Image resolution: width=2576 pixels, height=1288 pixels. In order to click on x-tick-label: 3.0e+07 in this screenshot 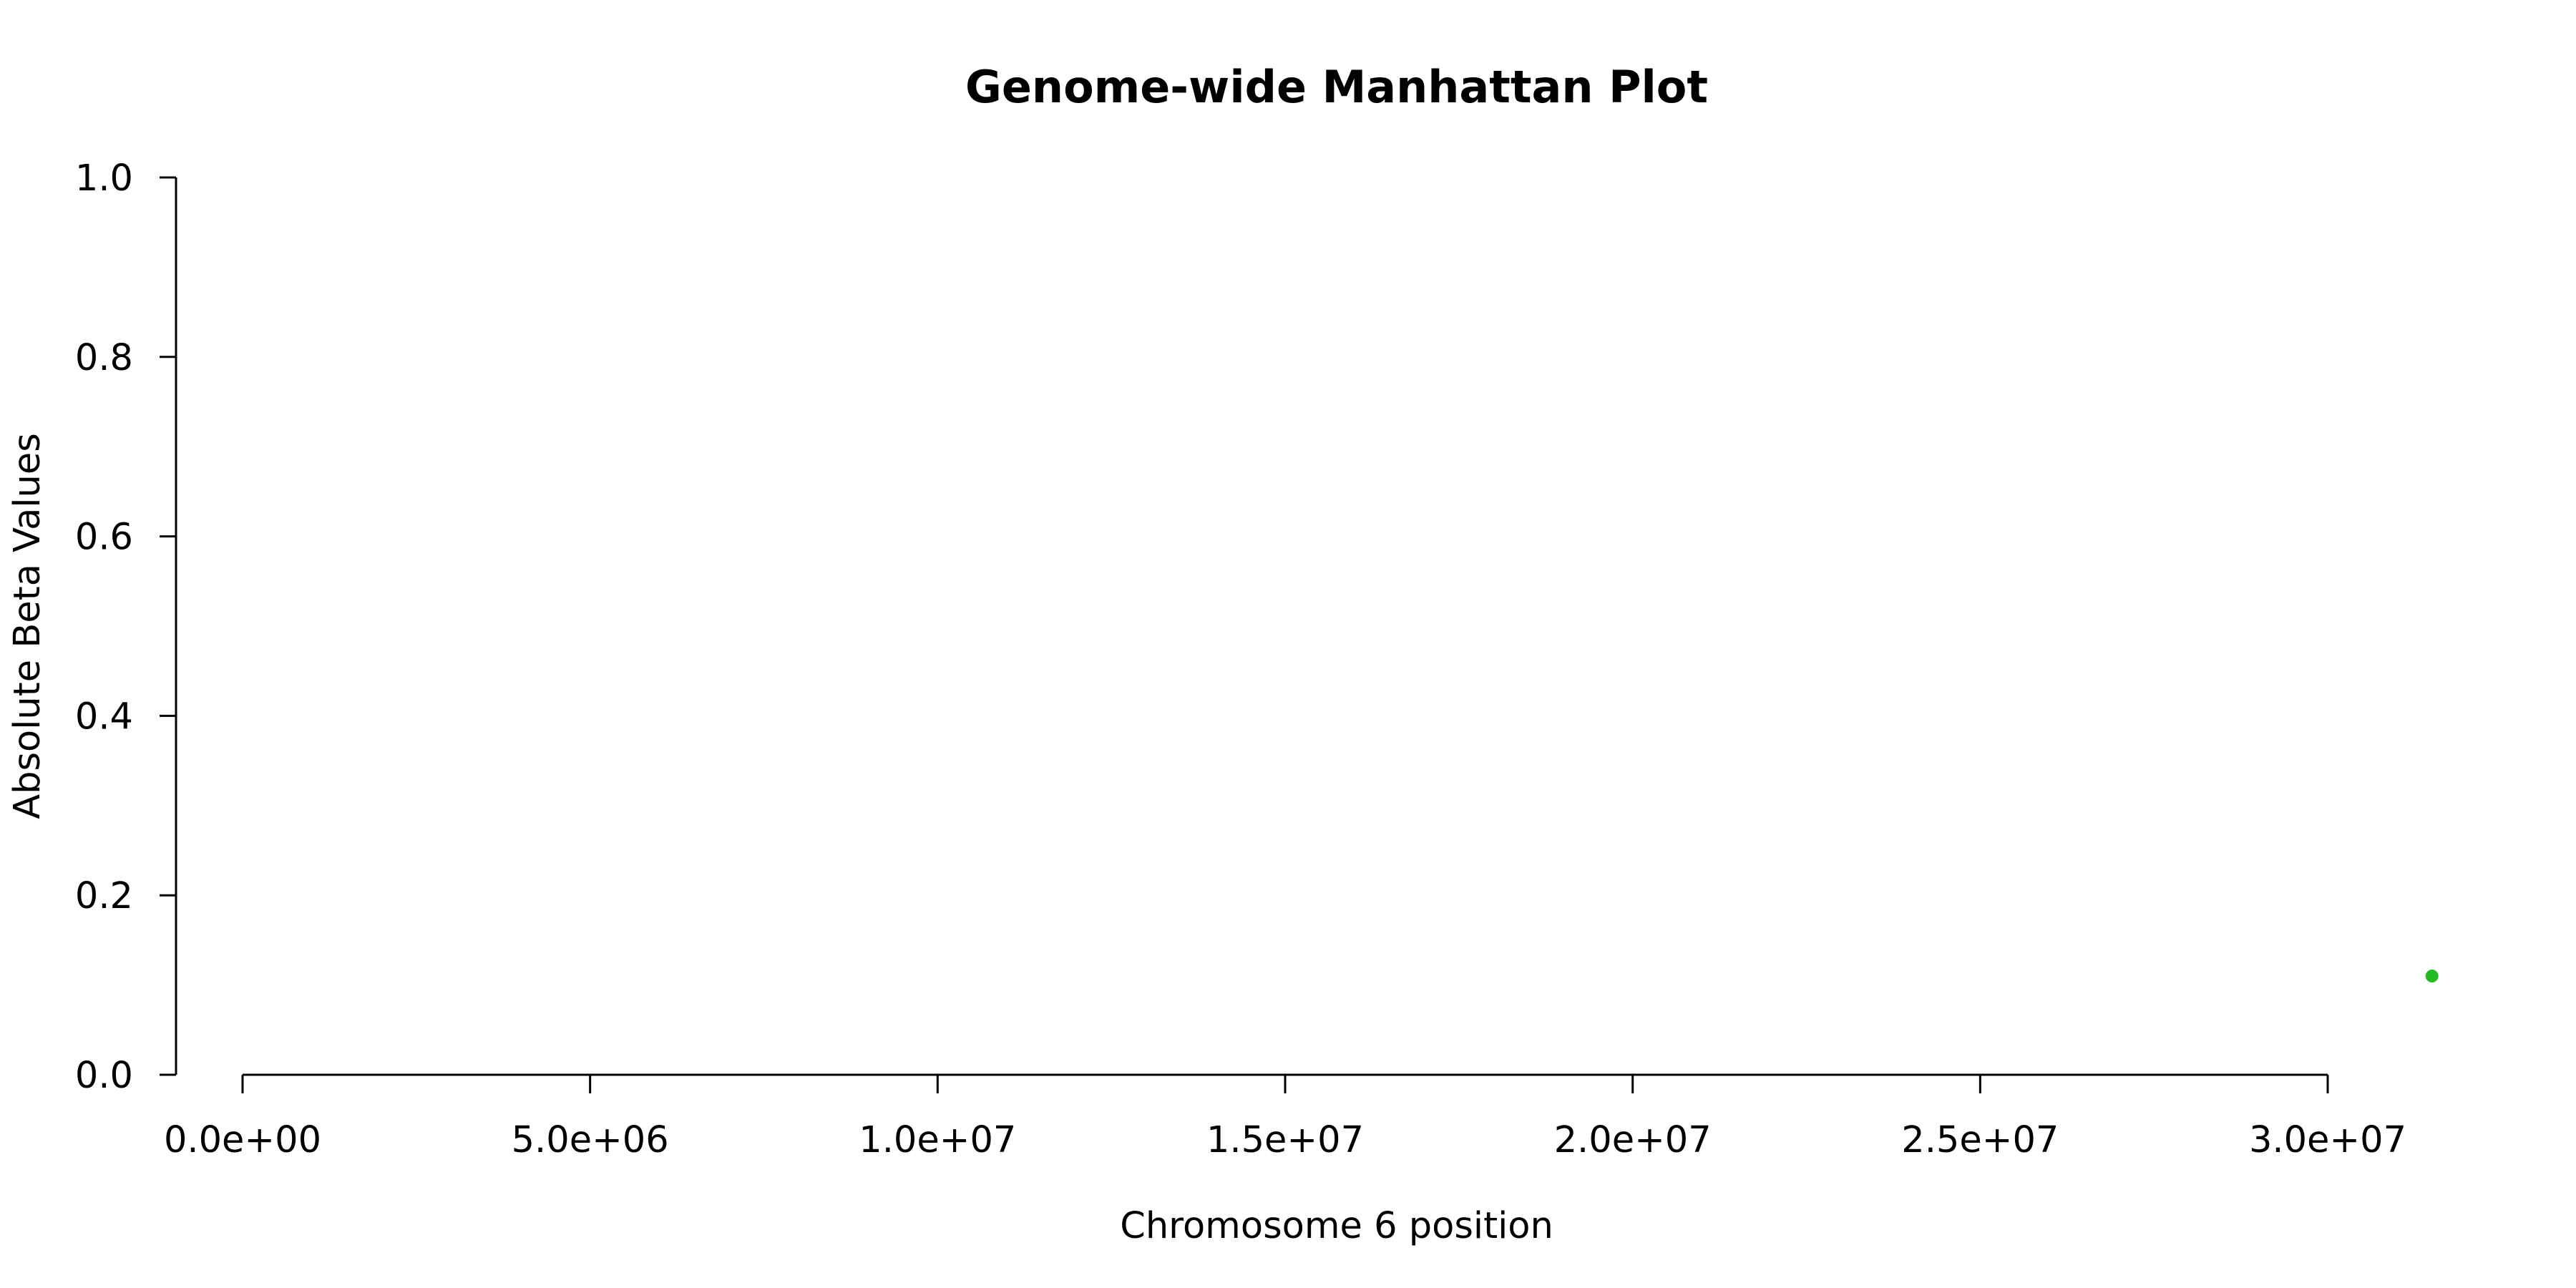, I will do `click(2327, 1140)`.